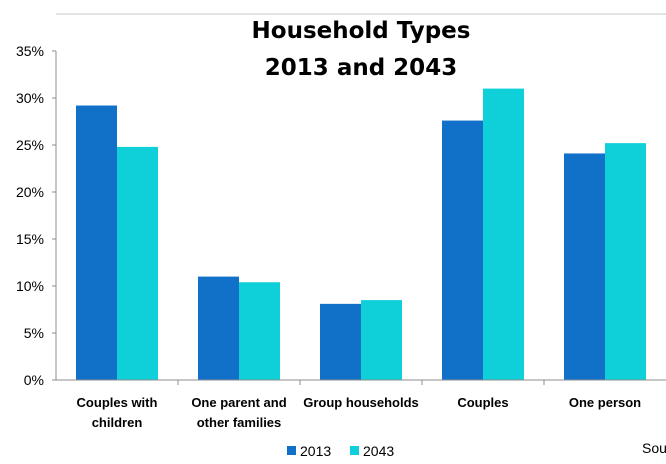 Image resolution: width=666 pixels, height=464 pixels. What do you see at coordinates (30, 98) in the screenshot?
I see `y-tick-label: 30%` at bounding box center [30, 98].